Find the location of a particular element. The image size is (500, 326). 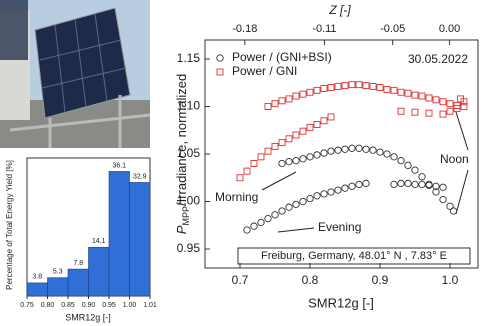

value-label: 5.3 is located at coordinates (58, 272).